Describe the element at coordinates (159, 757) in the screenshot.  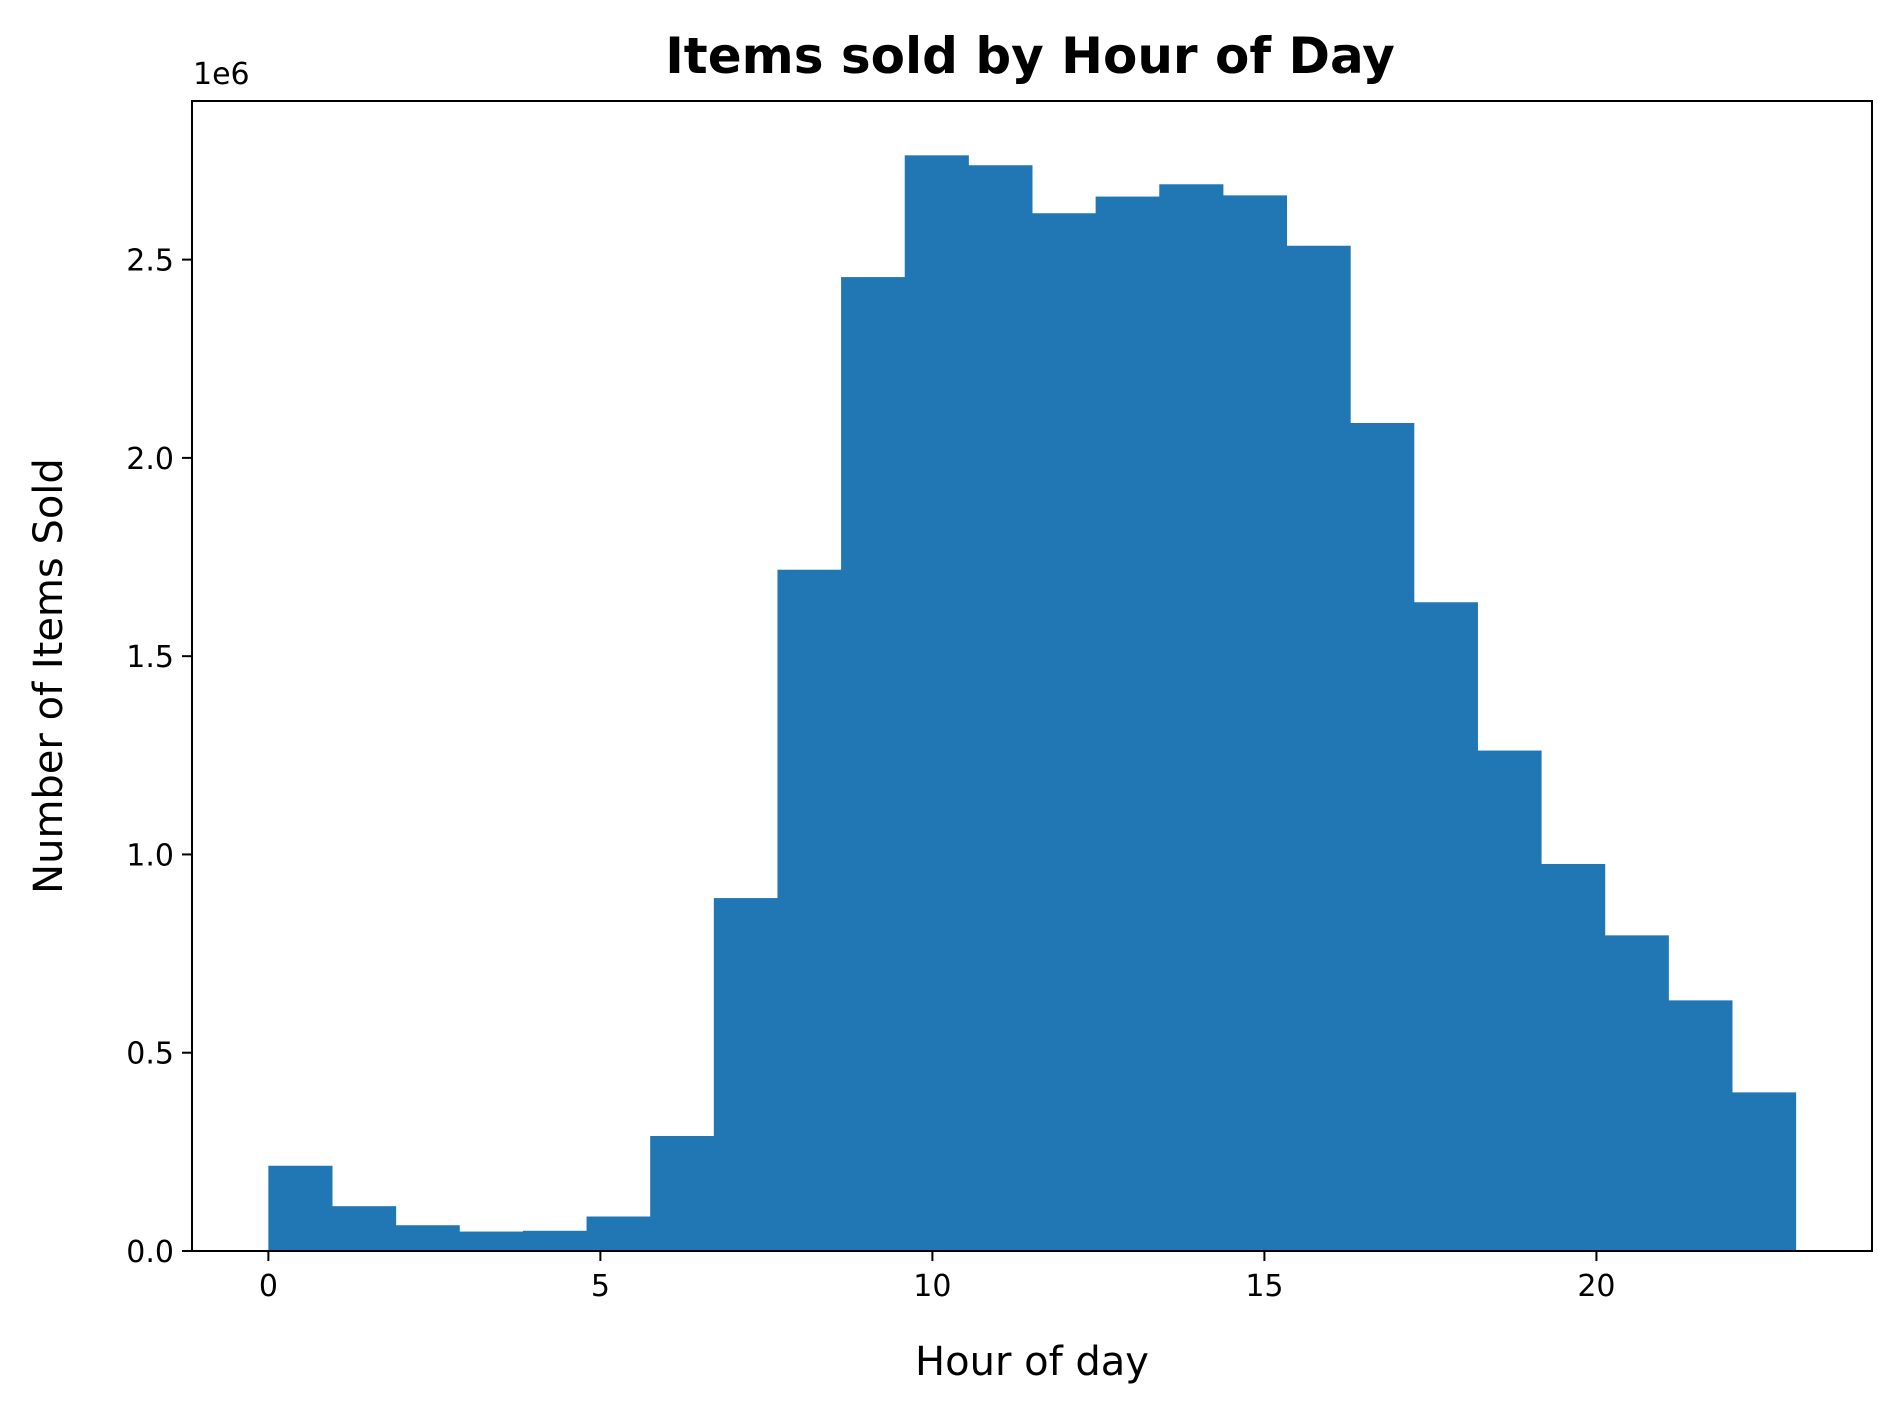
I see `y-axis-ticks: 0.0 0.5 1.0 1.5 2.0 2.5` at that location.